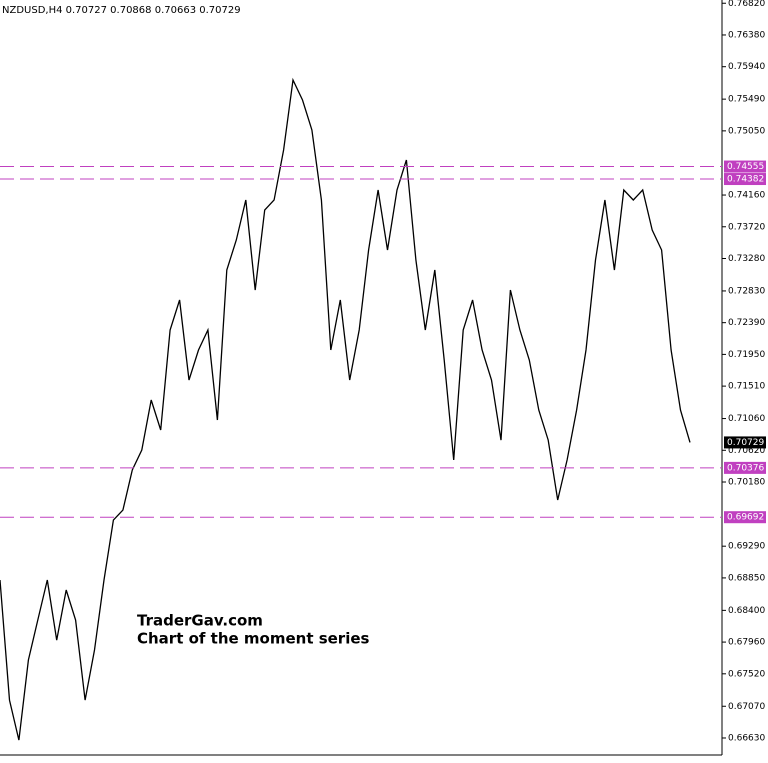  What do you see at coordinates (746, 419) in the screenshot?
I see `y-tick-label: 0.71060` at bounding box center [746, 419].